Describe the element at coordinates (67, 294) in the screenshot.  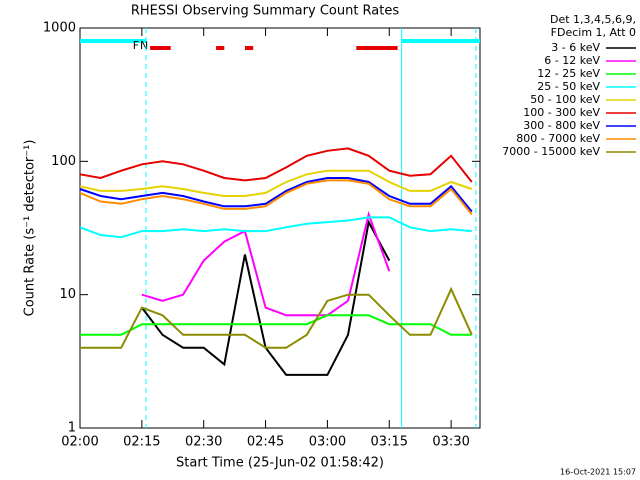
I see `y-tick-label: 10` at that location.